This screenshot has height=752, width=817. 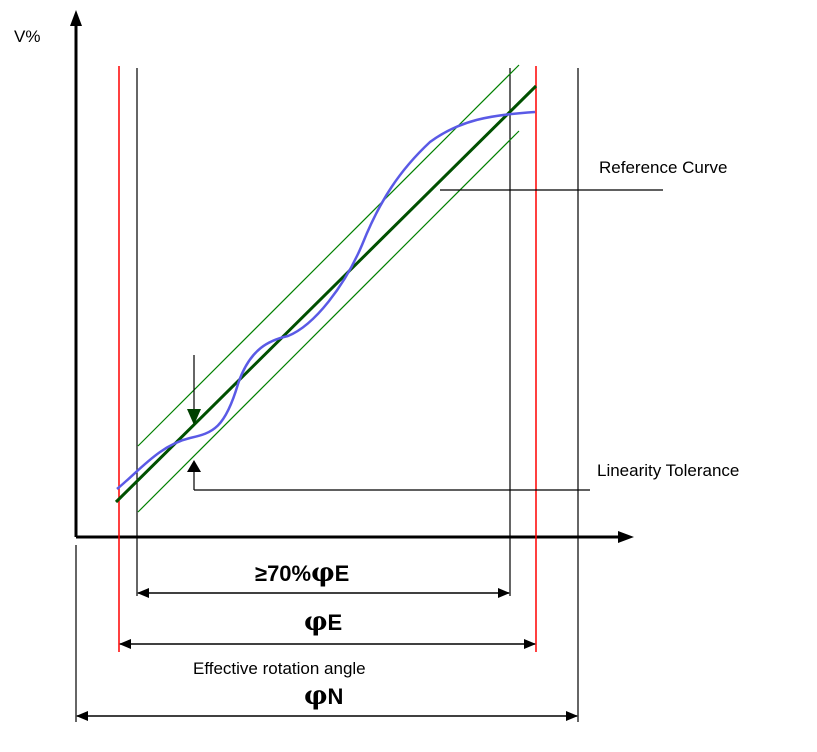 What do you see at coordinates (668, 470) in the screenshot?
I see `linearity-tolerance-label: Linearity Tolerance` at bounding box center [668, 470].